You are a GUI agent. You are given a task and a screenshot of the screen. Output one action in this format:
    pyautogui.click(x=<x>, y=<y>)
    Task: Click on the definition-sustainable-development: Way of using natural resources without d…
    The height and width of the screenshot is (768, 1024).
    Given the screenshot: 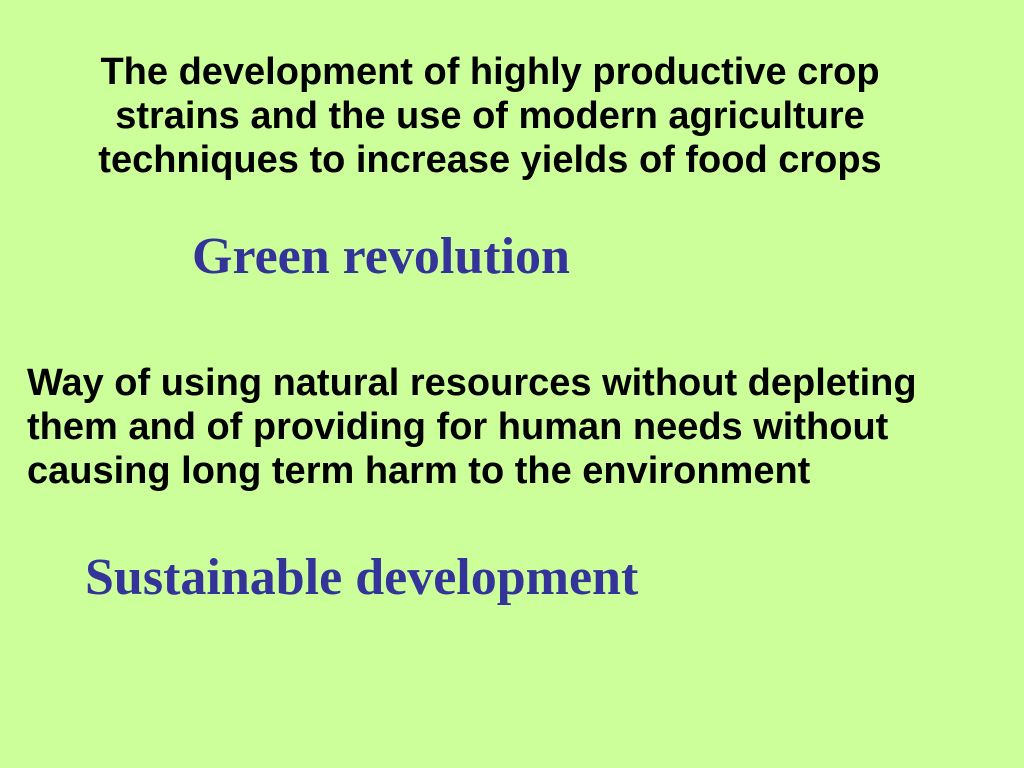 What is the action you would take?
    pyautogui.click(x=472, y=427)
    